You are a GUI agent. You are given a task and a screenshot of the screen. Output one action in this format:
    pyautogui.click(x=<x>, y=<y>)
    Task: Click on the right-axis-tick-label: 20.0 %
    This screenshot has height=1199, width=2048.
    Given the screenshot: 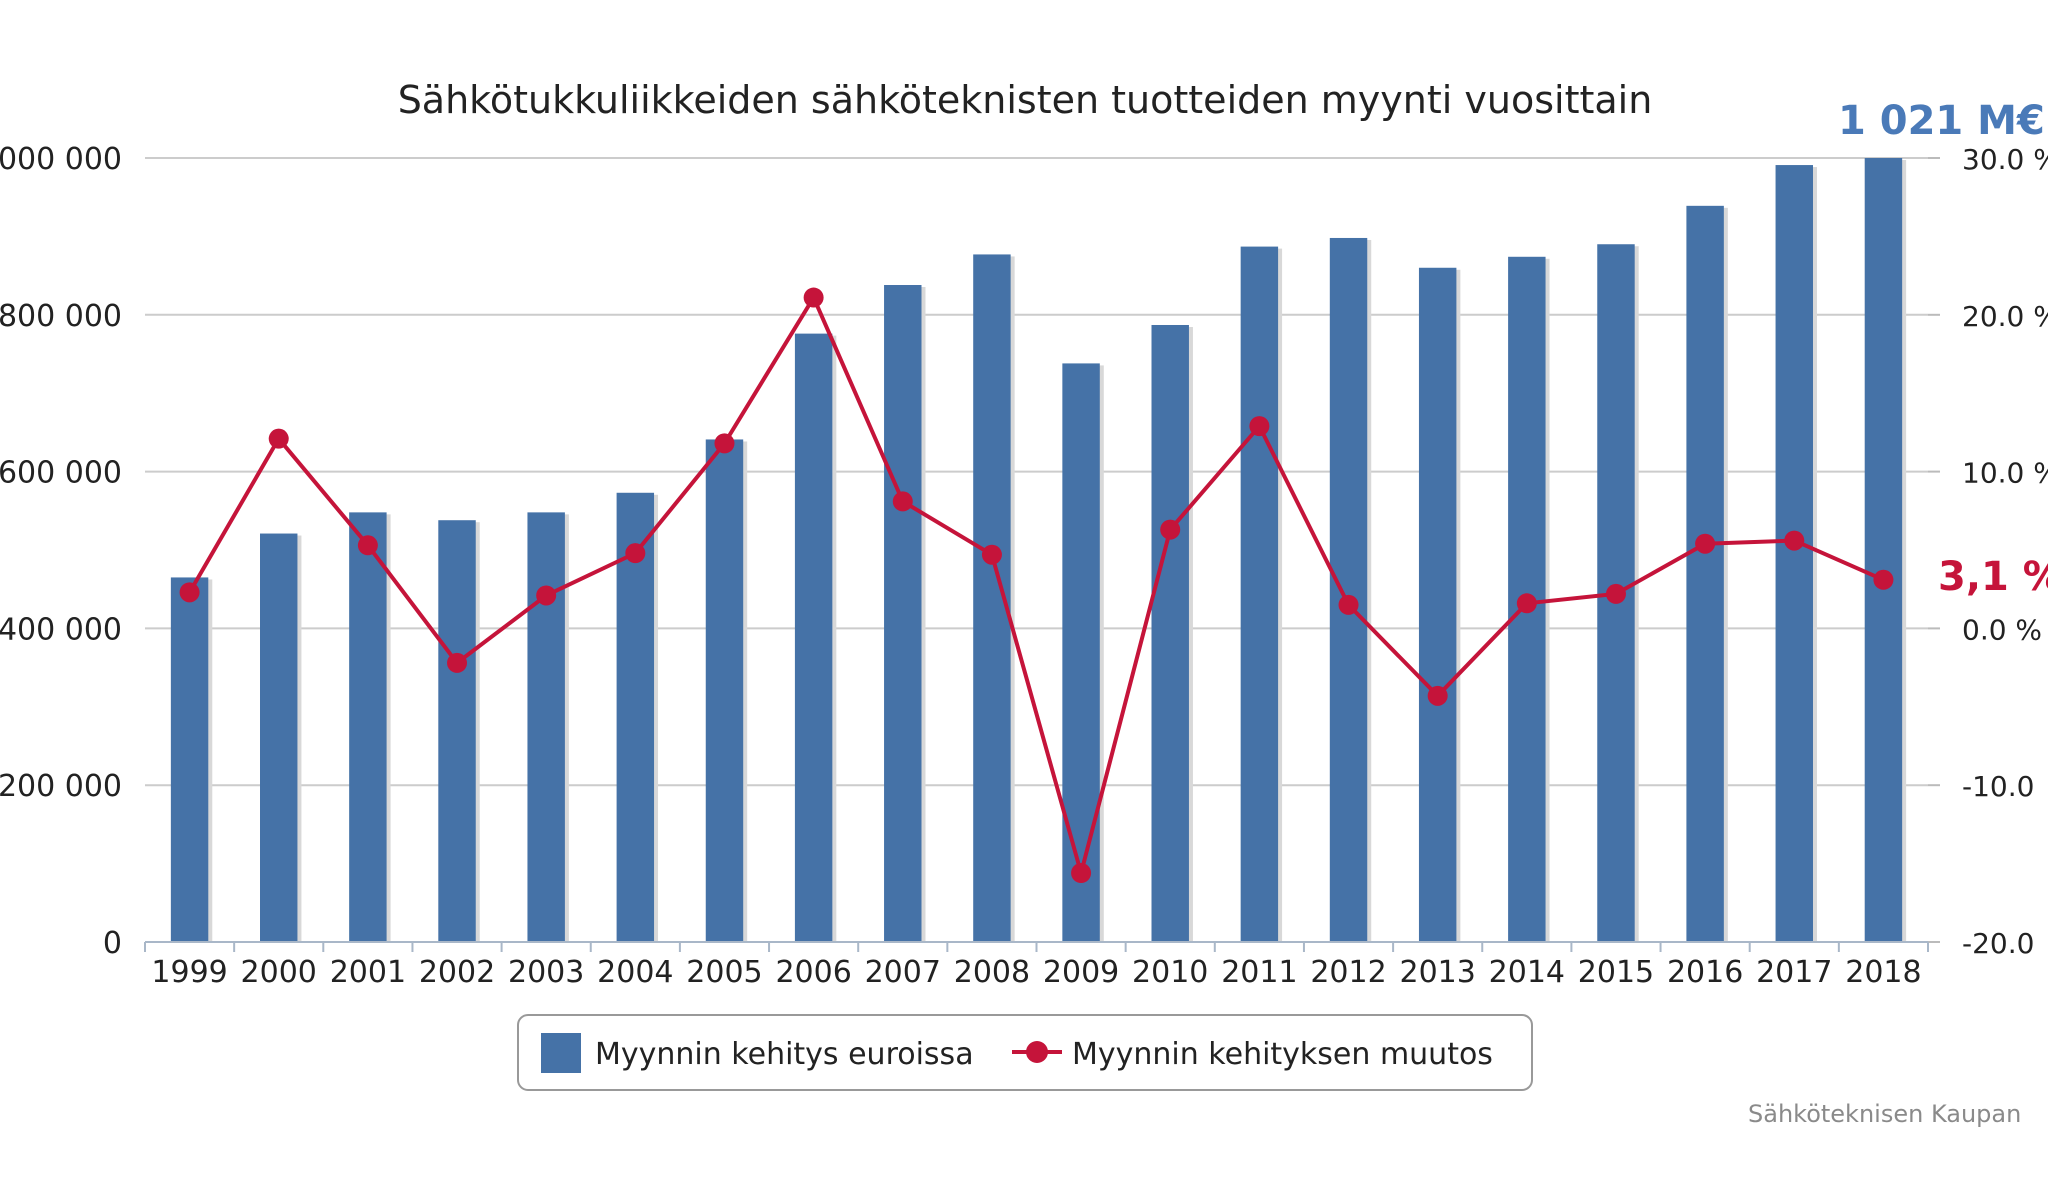 What is the action you would take?
    pyautogui.click(x=2005, y=316)
    